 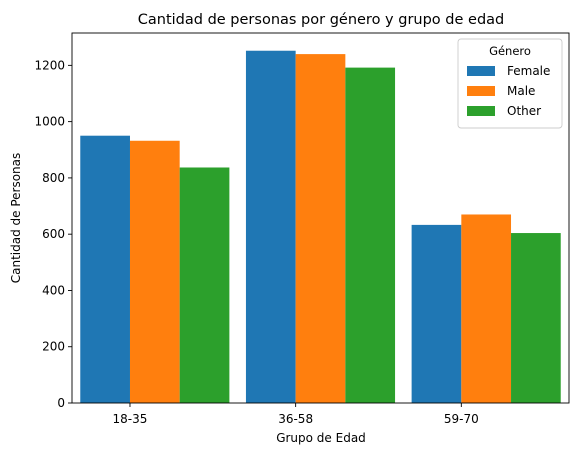 What do you see at coordinates (295, 419) in the screenshot?
I see `x-tick-label: 36-58` at bounding box center [295, 419].